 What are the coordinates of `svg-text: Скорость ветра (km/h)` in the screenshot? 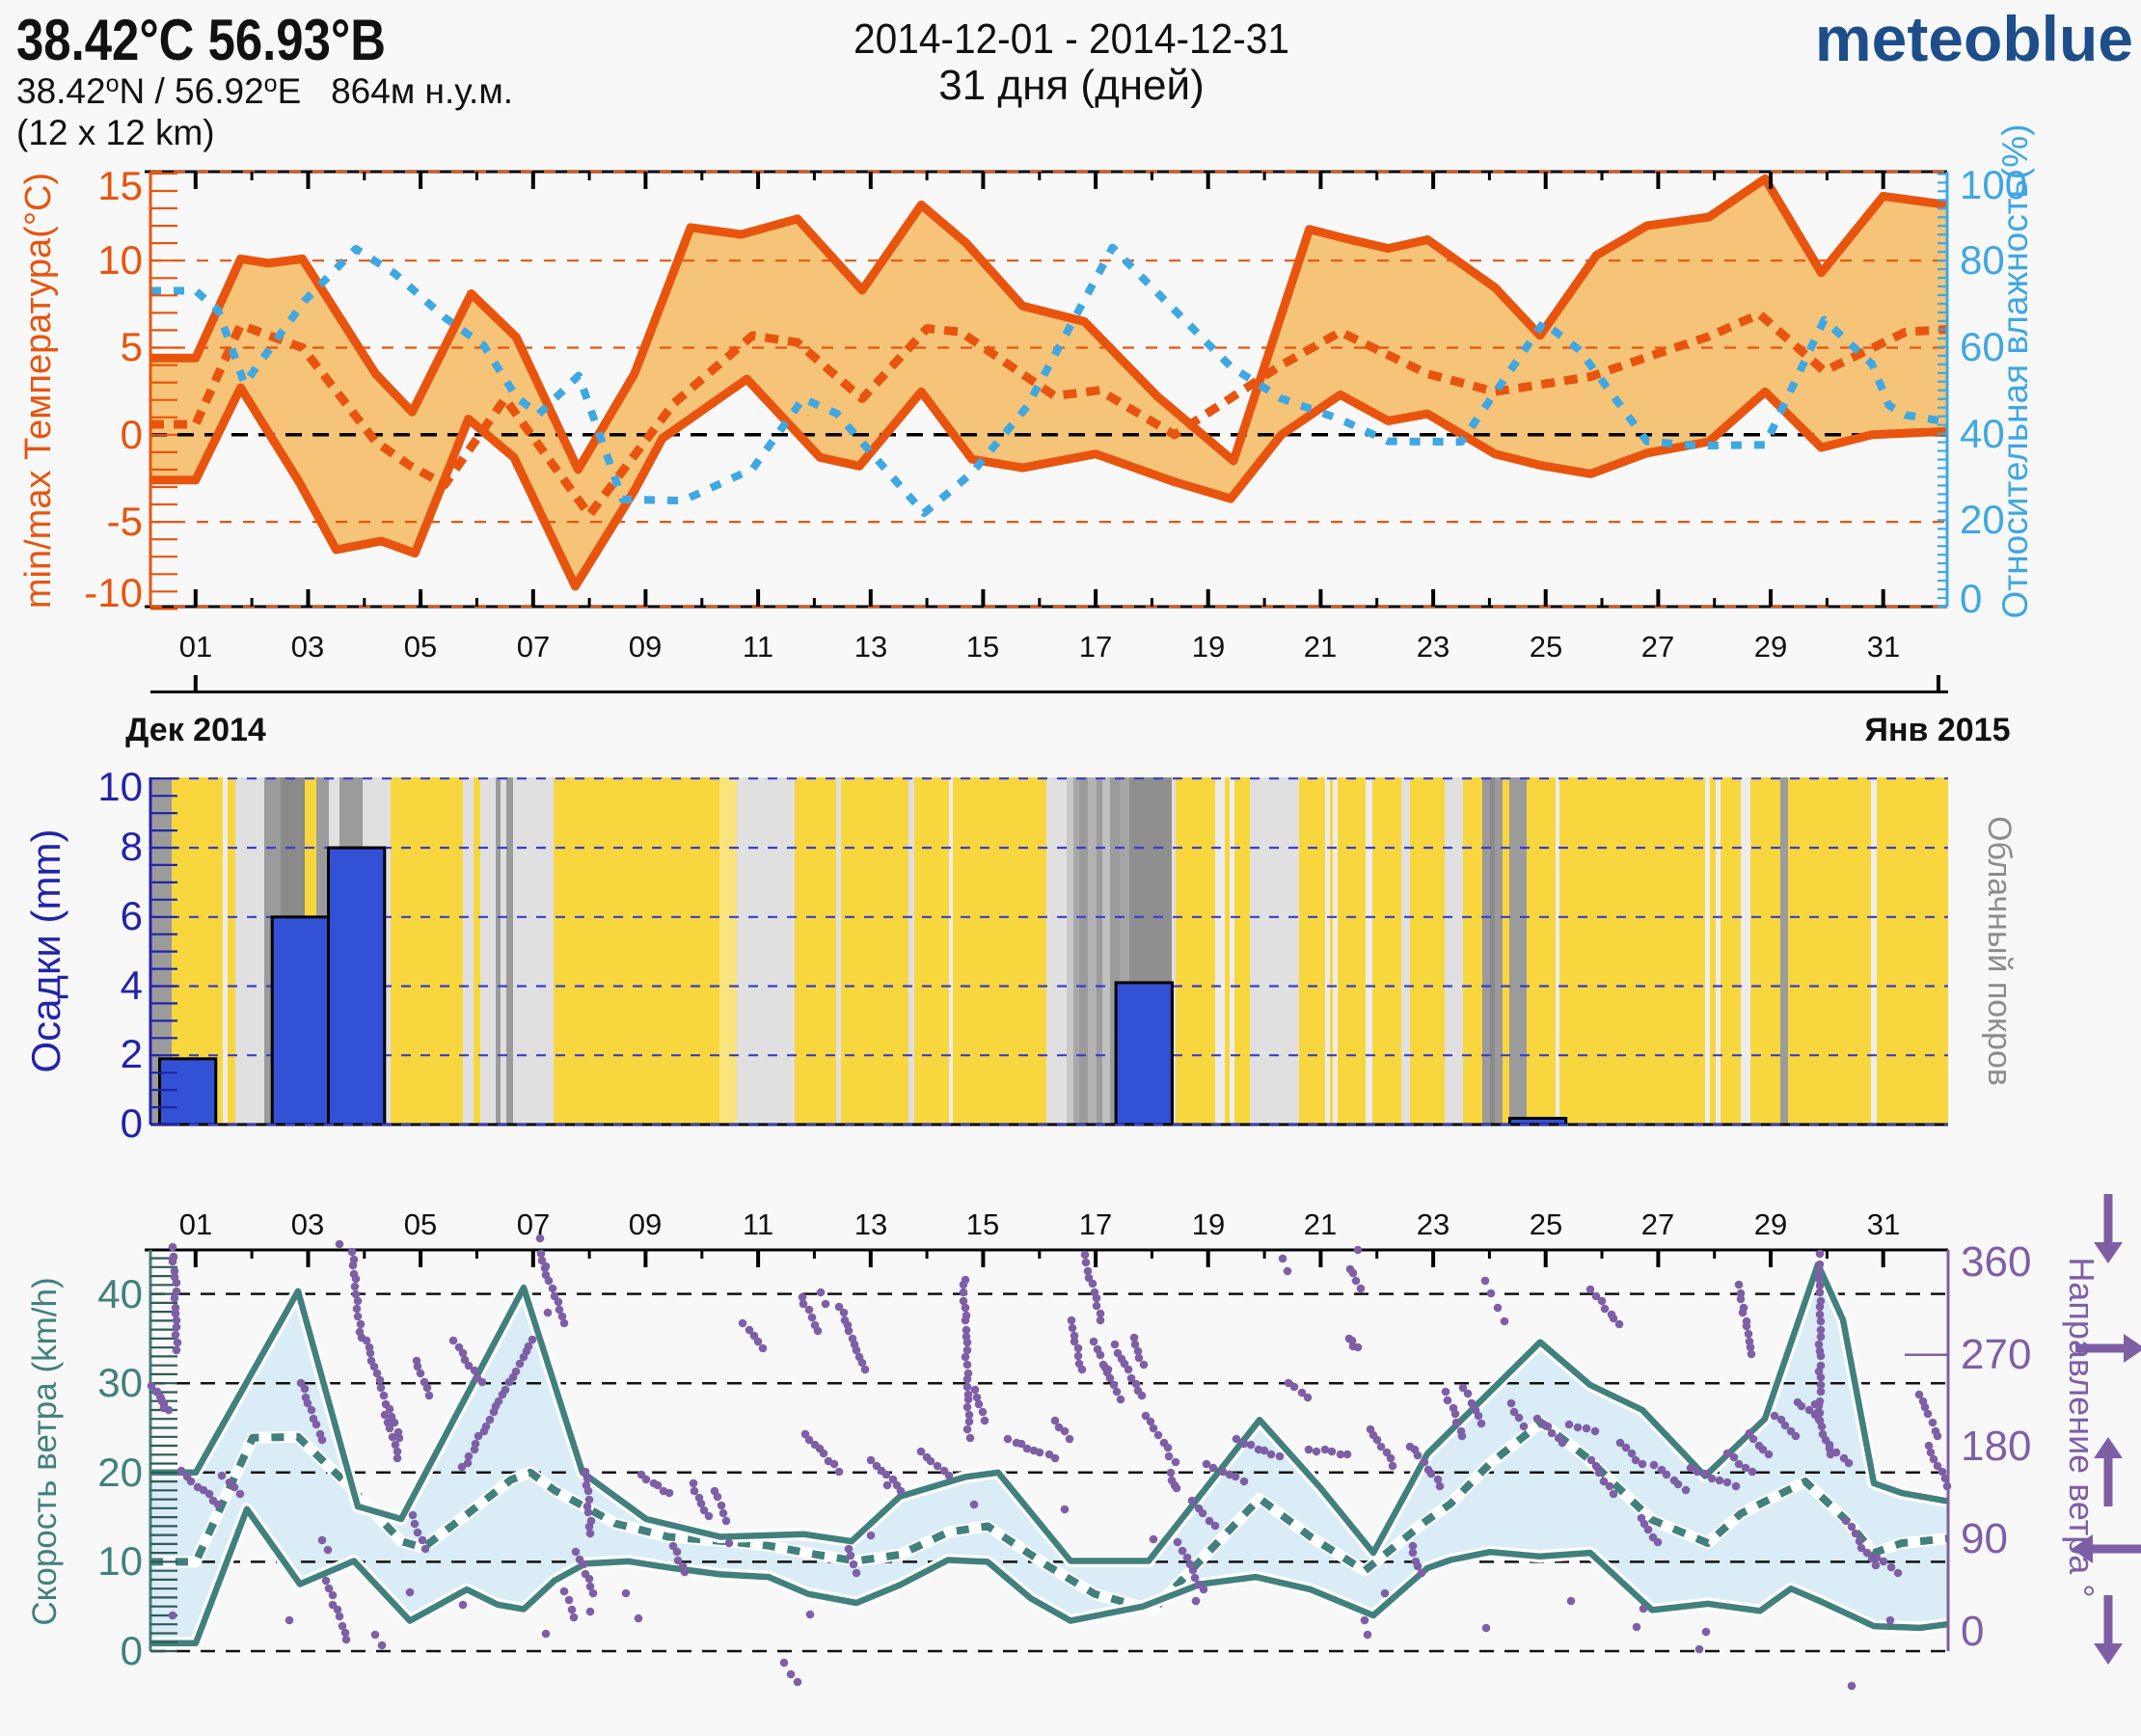 It's located at (45, 1451).